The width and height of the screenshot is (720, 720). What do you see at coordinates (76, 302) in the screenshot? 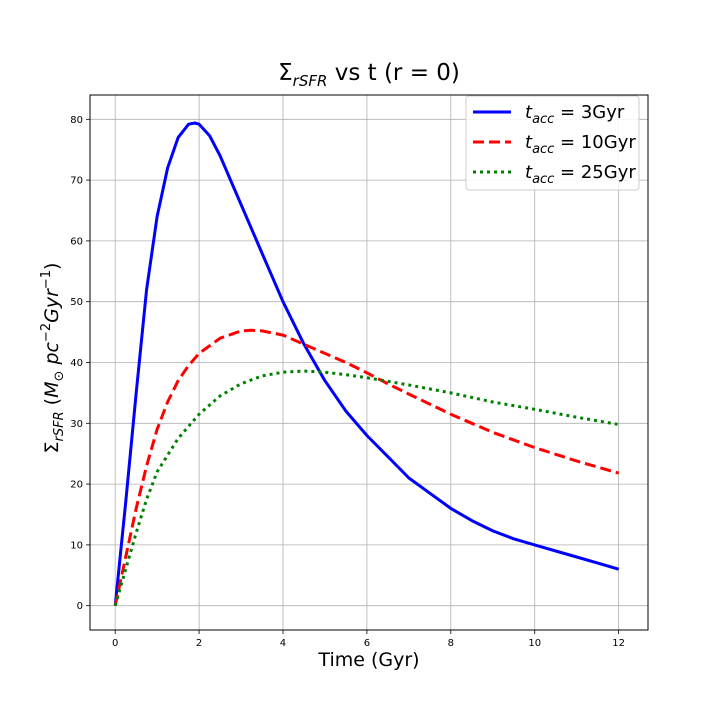
I see `y-tick-label: 50` at bounding box center [76, 302].